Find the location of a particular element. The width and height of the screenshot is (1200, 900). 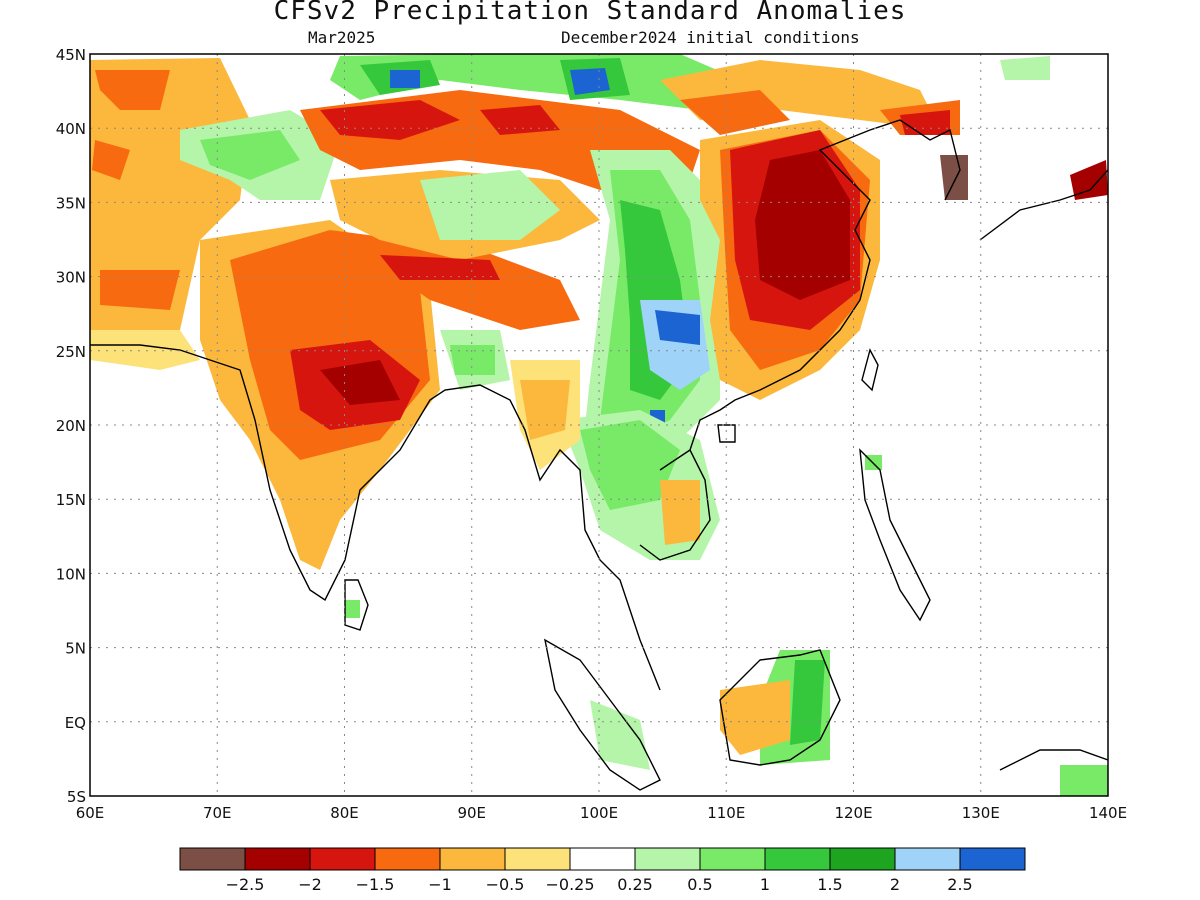

initial-conditions-label: December2024 initial conditions is located at coordinates (710, 37).